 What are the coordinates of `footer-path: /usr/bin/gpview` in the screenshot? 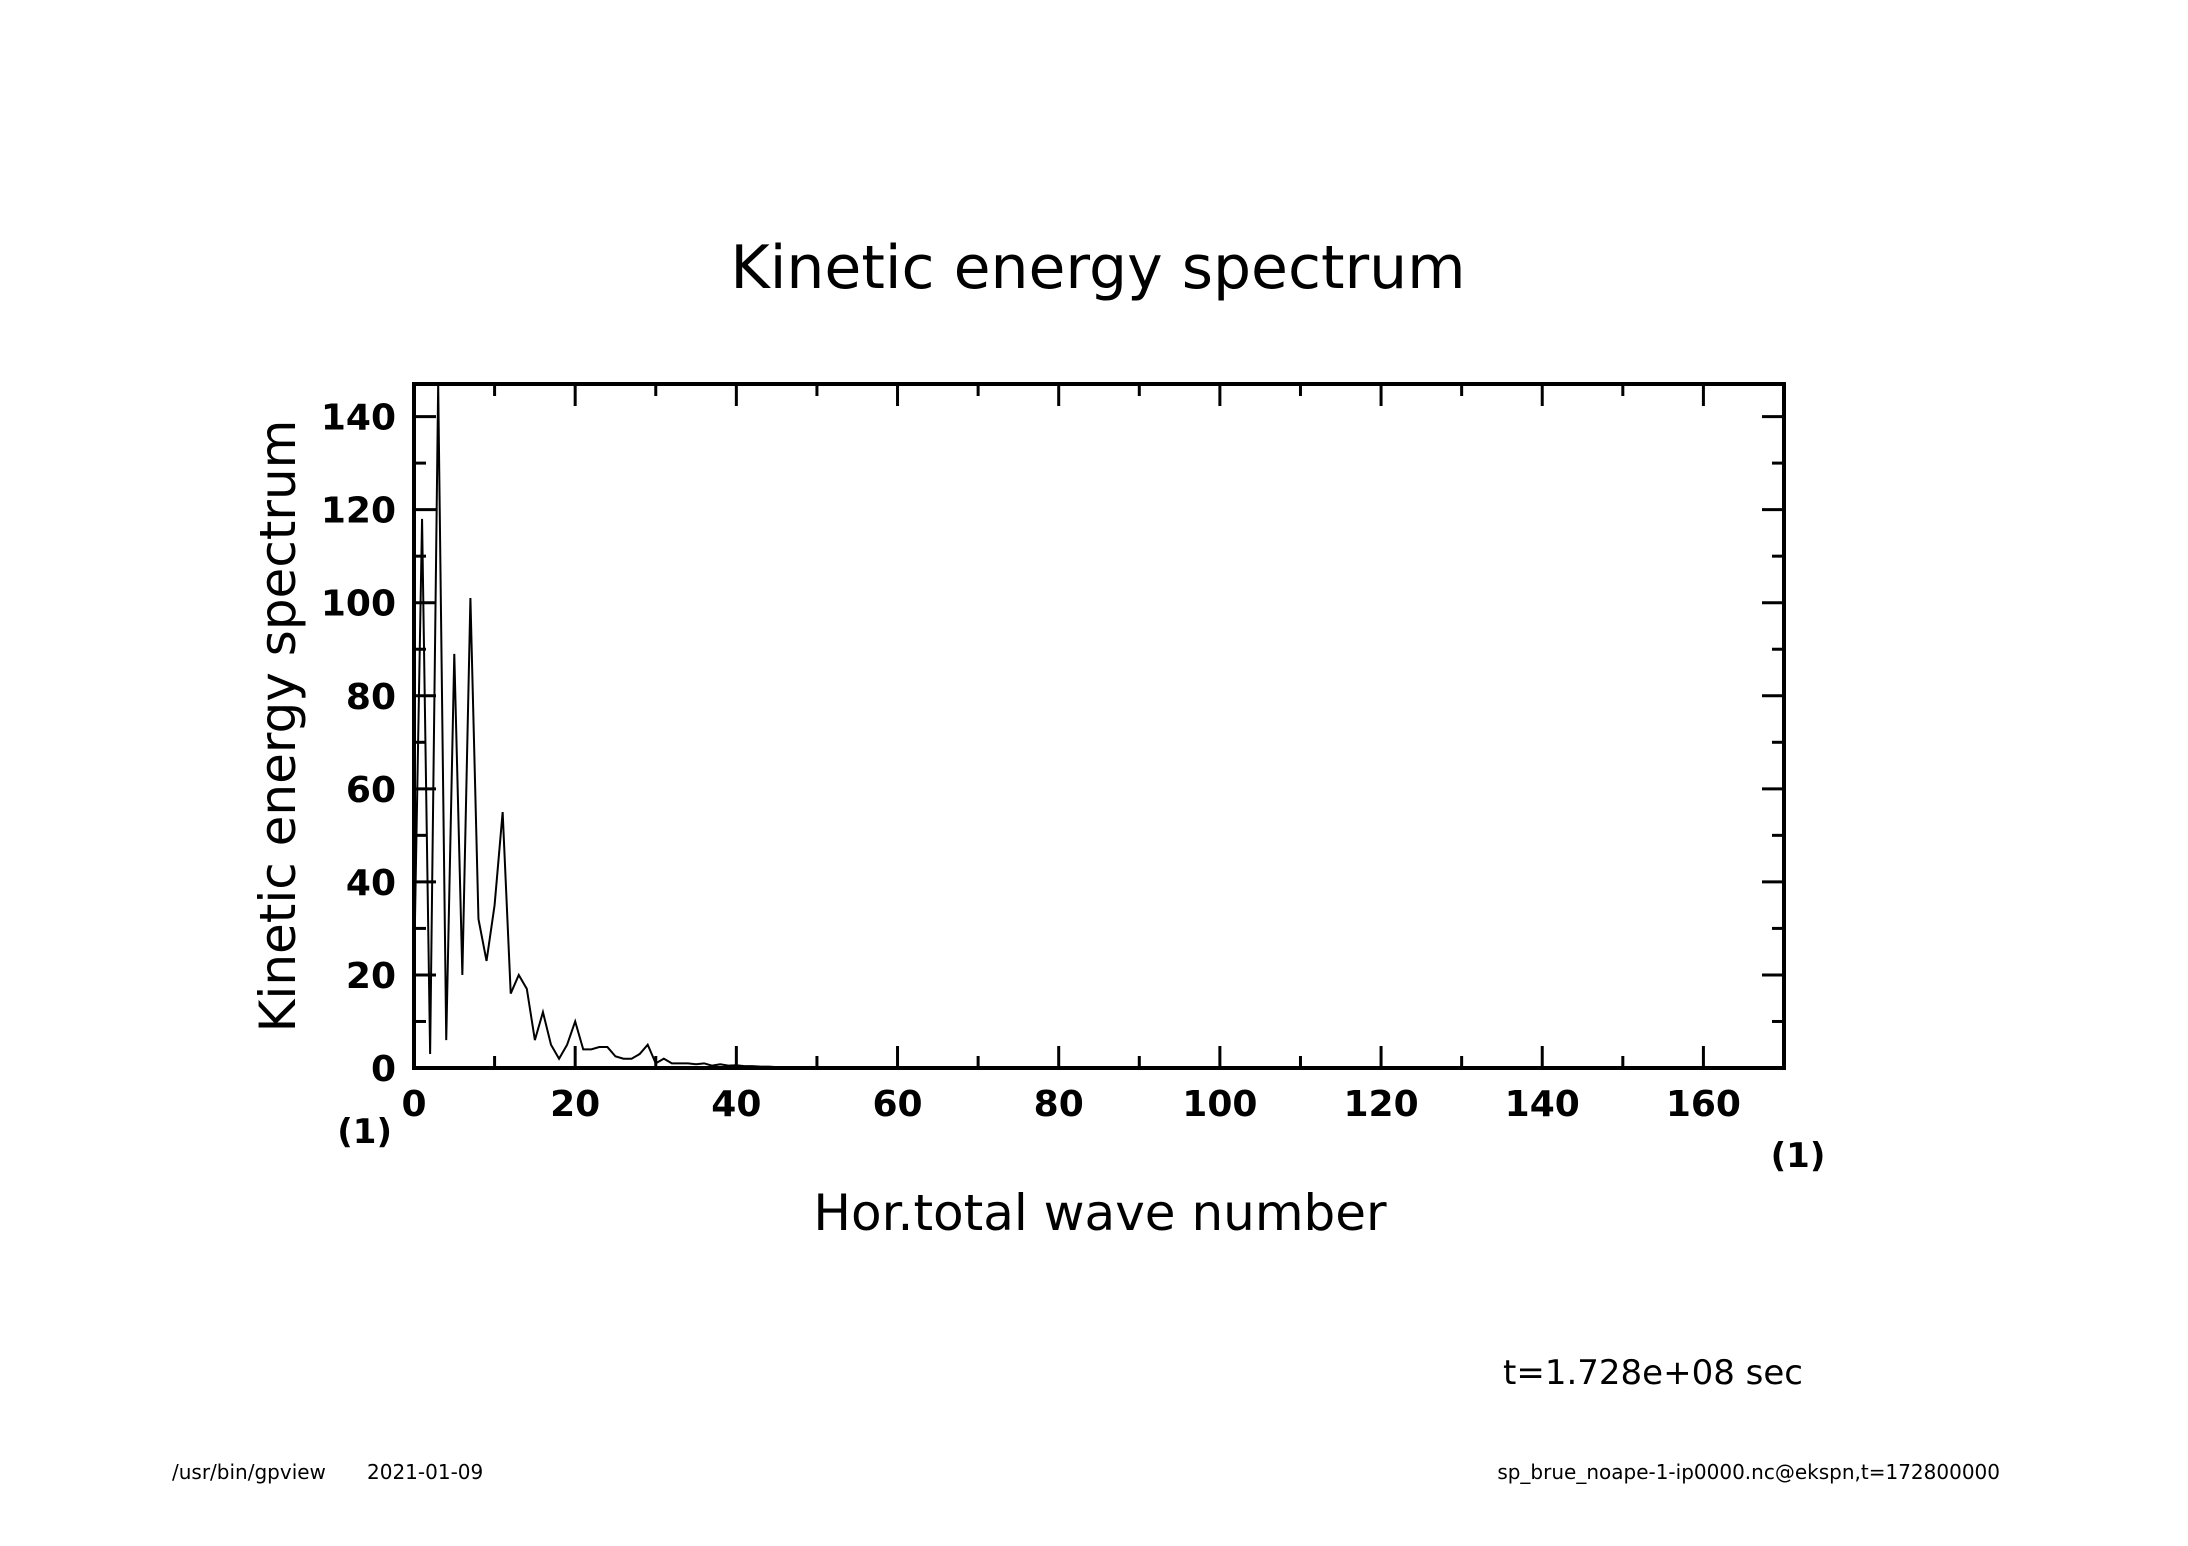 It's located at (249, 1472).